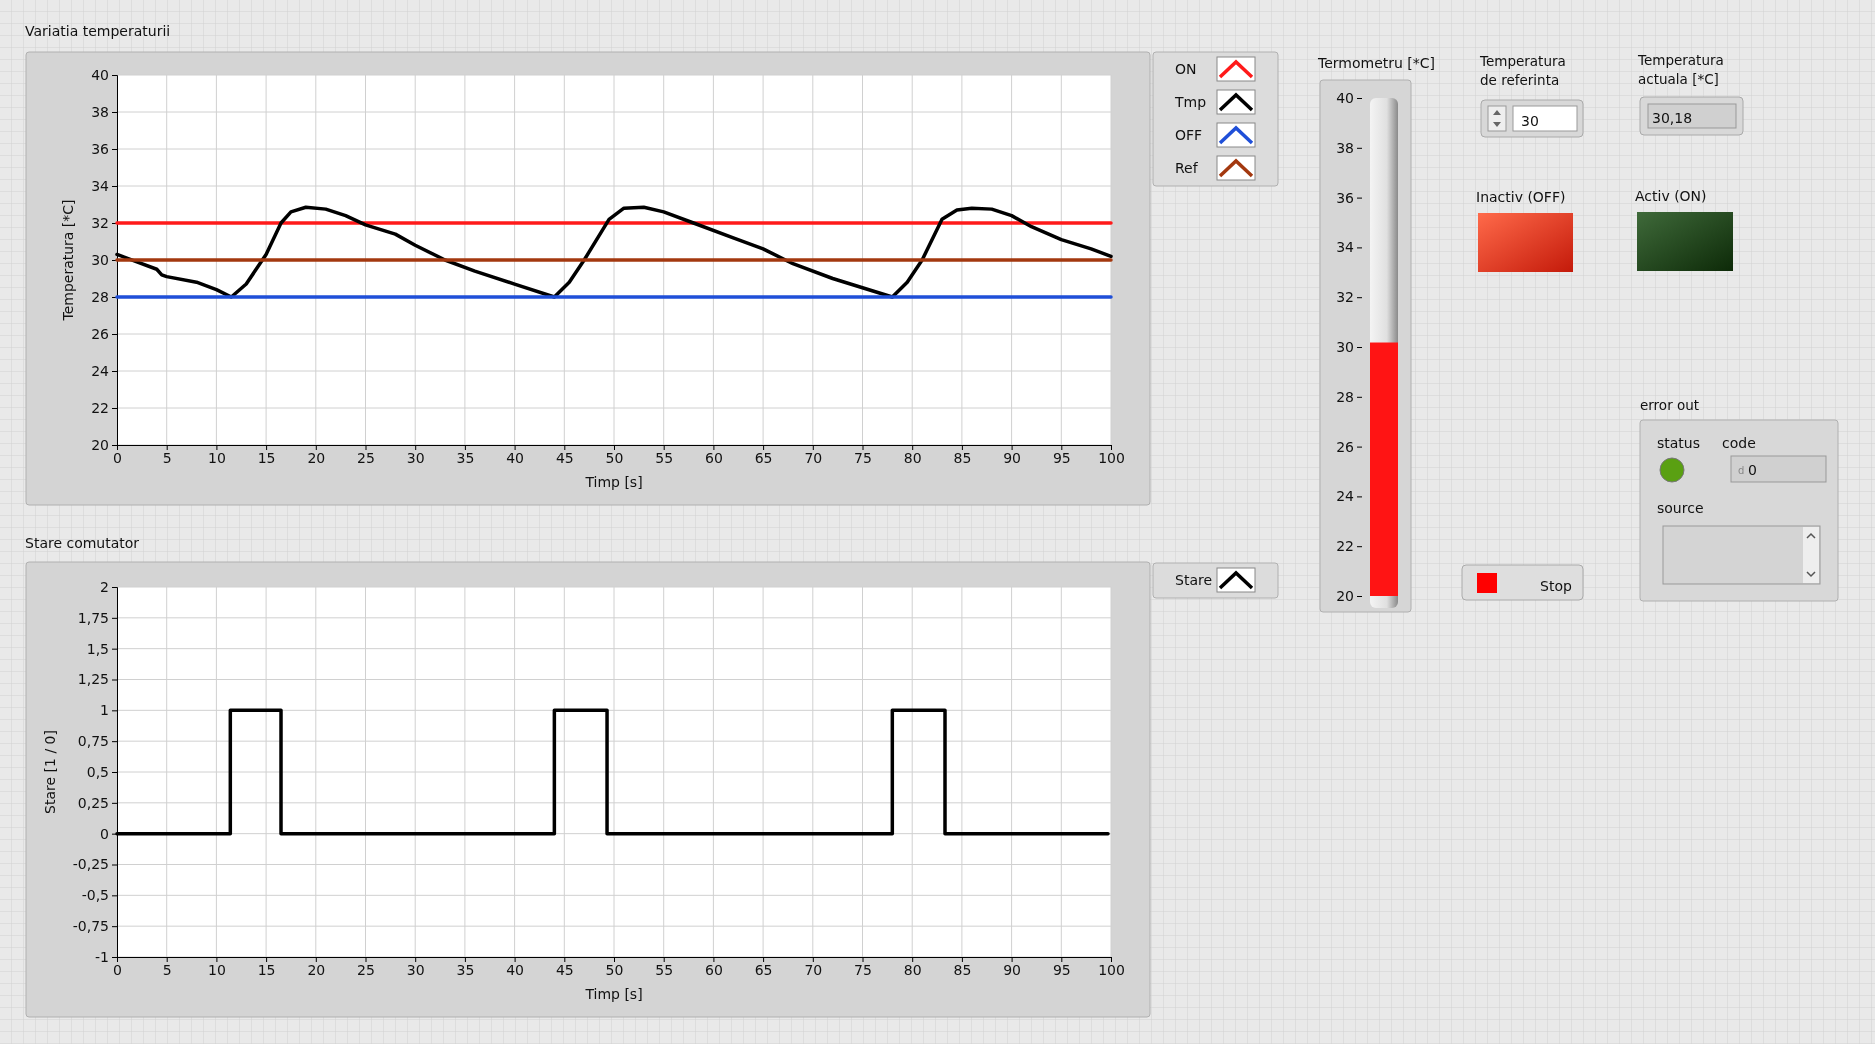 Image resolution: width=1875 pixels, height=1044 pixels. What do you see at coordinates (1672, 118) in the screenshot?
I see `text: 30,18` at bounding box center [1672, 118].